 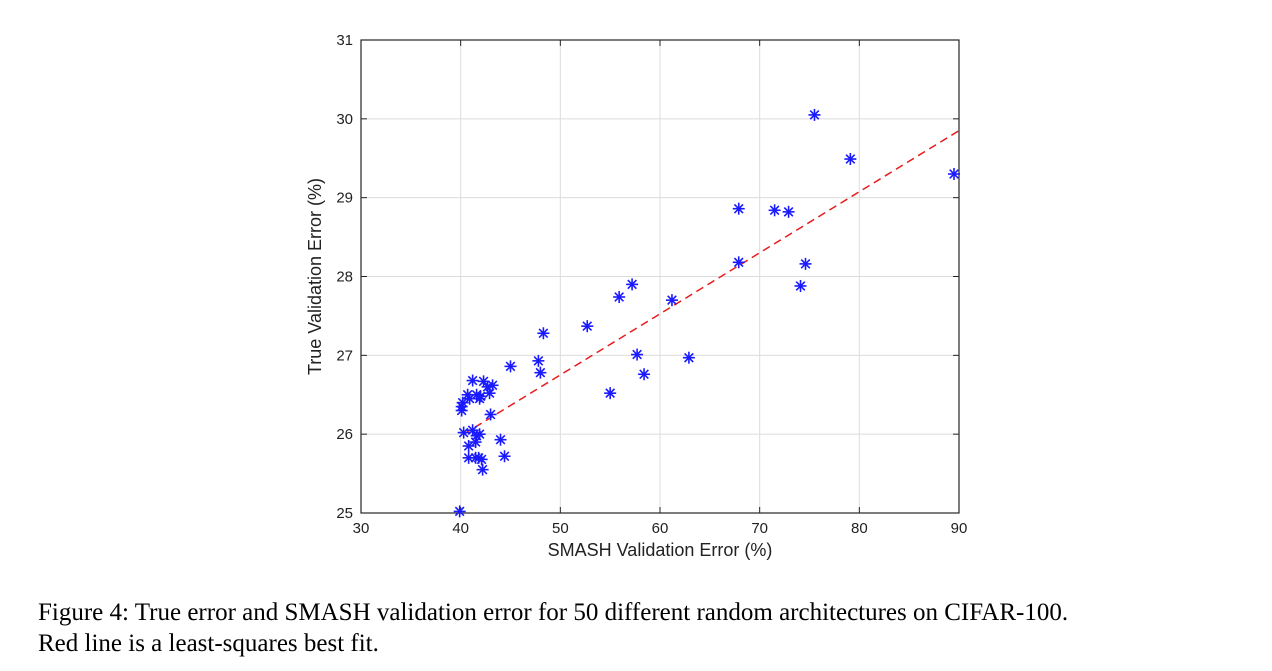 What do you see at coordinates (344, 119) in the screenshot?
I see `y-tick-label: 30` at bounding box center [344, 119].